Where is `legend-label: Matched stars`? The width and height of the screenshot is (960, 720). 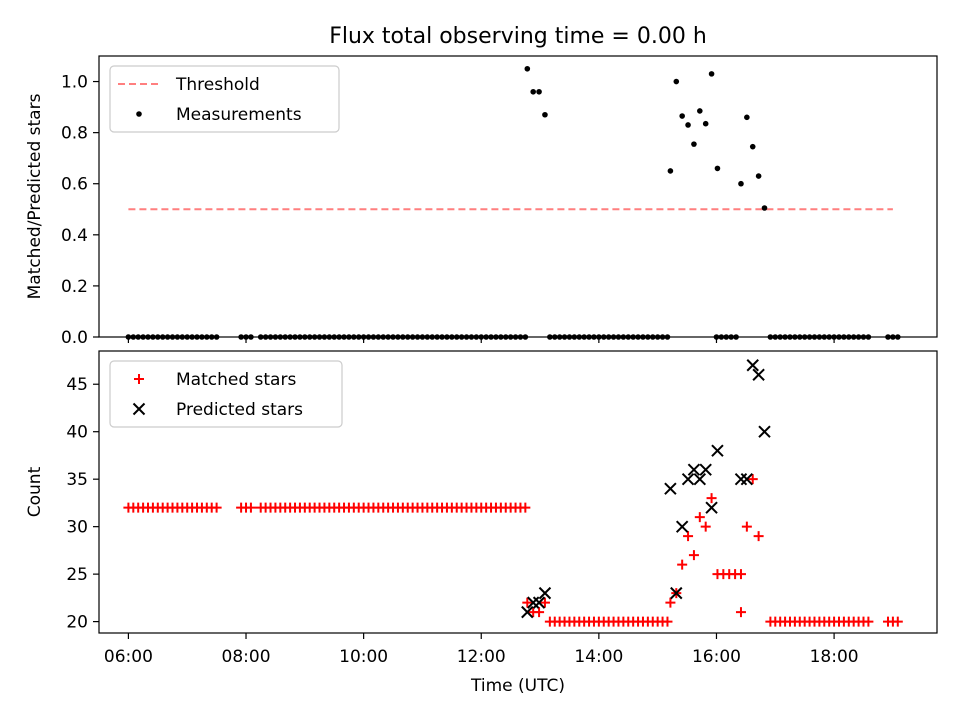
legend-label: Matched stars is located at coordinates (236, 380).